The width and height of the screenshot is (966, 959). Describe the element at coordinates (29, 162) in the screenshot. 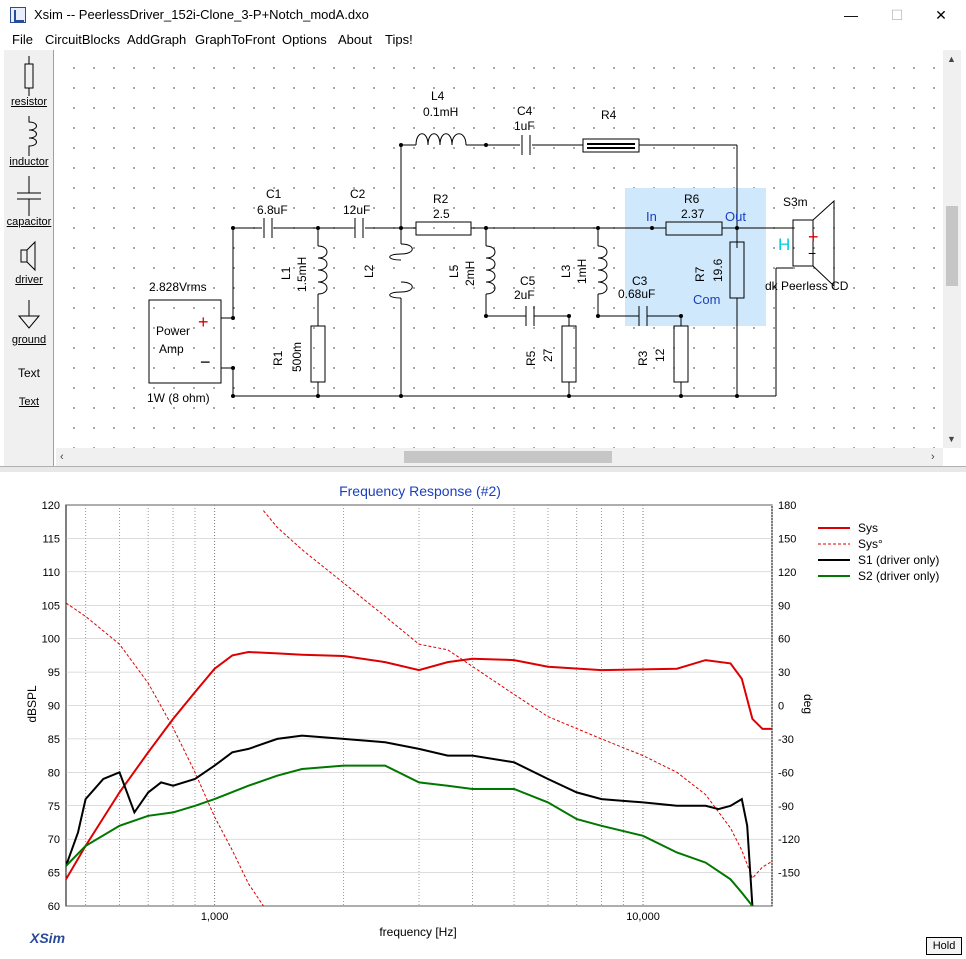

I see `tool-inductor-label: inductor` at that location.